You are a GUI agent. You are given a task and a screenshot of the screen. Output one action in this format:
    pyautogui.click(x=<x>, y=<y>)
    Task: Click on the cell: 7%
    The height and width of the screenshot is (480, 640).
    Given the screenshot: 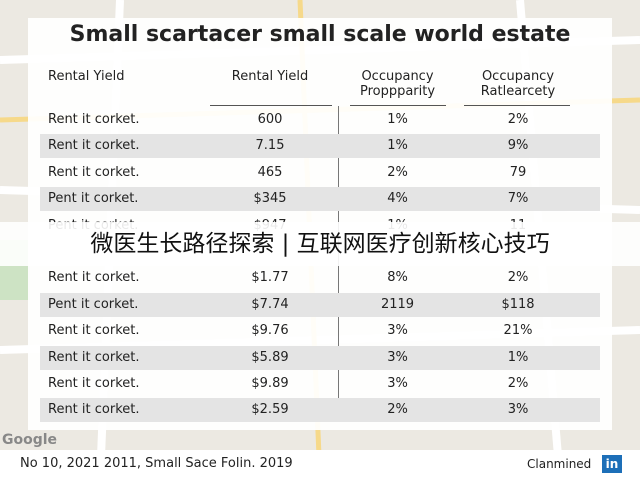 What is the action you would take?
    pyautogui.click(x=518, y=199)
    